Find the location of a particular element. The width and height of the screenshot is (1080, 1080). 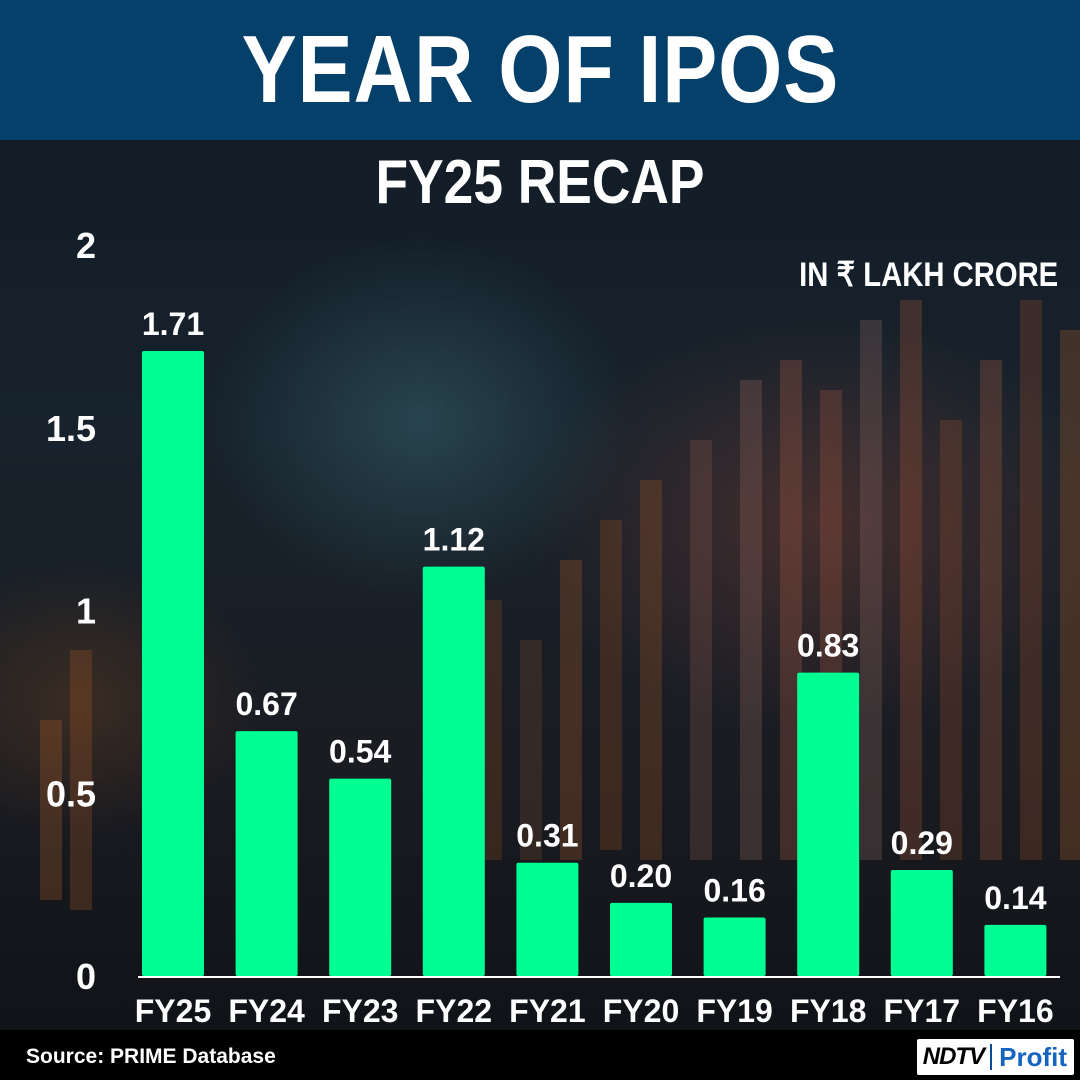

bar-fy16 is located at coordinates (1015, 950).